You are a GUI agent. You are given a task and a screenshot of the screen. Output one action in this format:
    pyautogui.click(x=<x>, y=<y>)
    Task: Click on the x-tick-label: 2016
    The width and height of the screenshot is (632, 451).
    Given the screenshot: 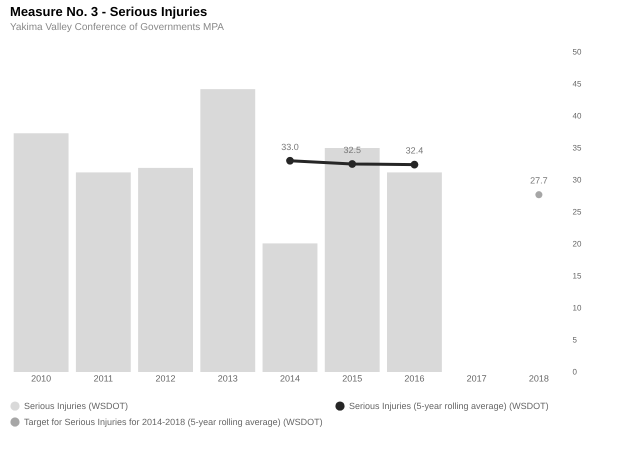 What is the action you would take?
    pyautogui.click(x=414, y=379)
    